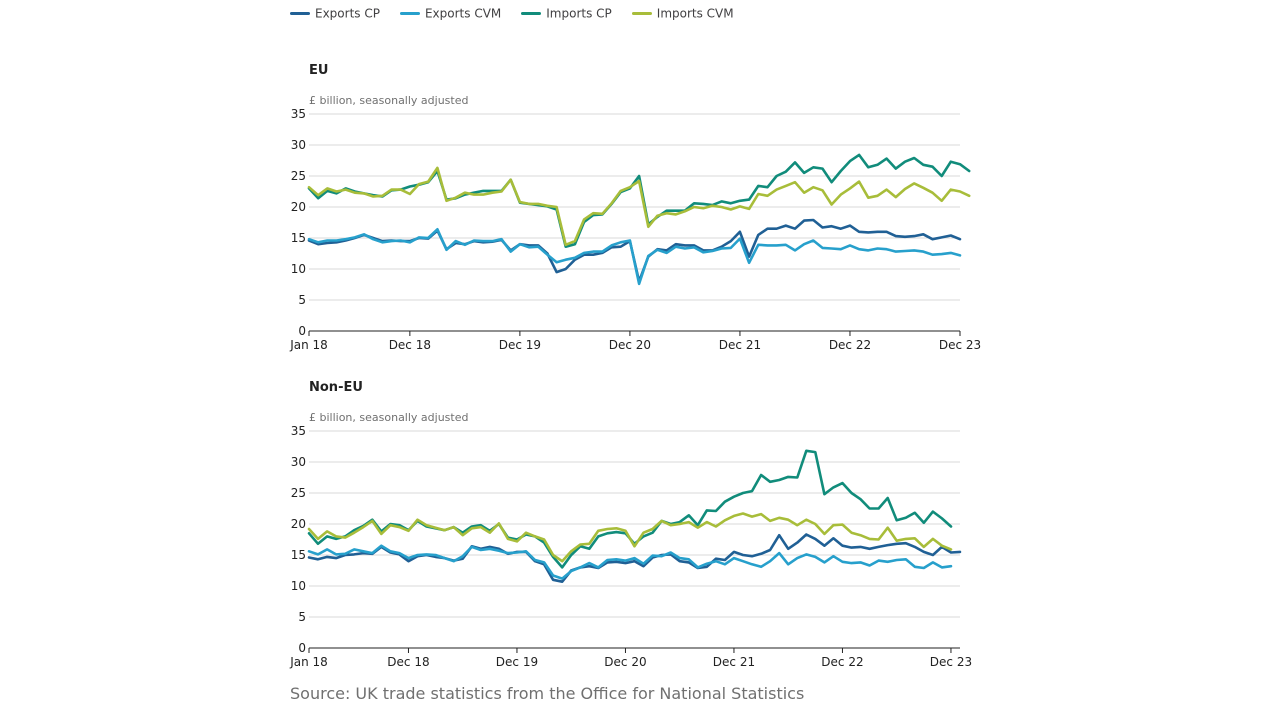 Image resolution: width=1280 pixels, height=720 pixels. Describe the element at coordinates (463, 13) in the screenshot. I see `legend-label: Exports CVM` at that location.